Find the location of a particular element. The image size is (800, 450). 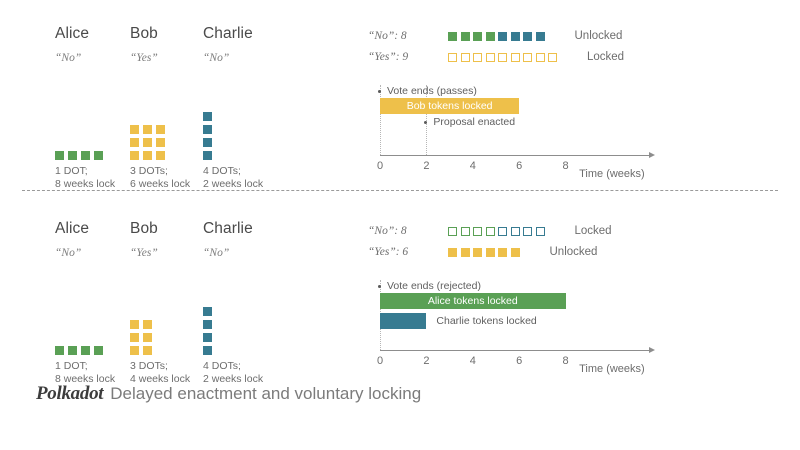

polkadot-logo: Polkadot is located at coordinates (70, 393).